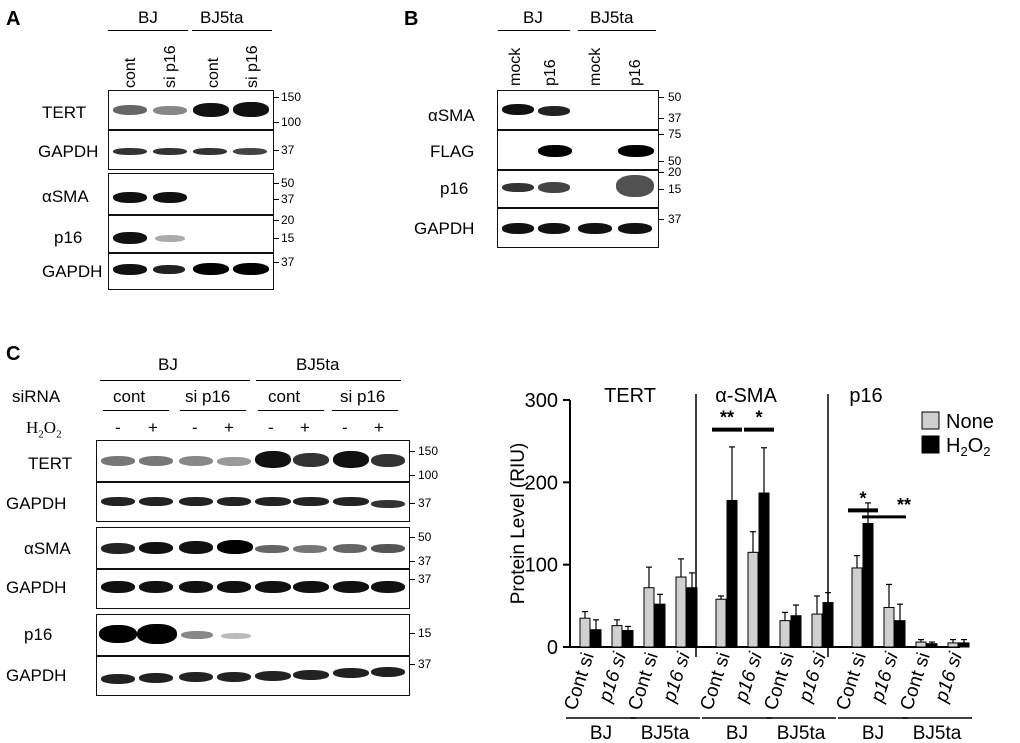 Image resolution: width=1020 pixels, height=743 pixels. I want to click on panel-a-marker-37c: 37, so click(288, 262).